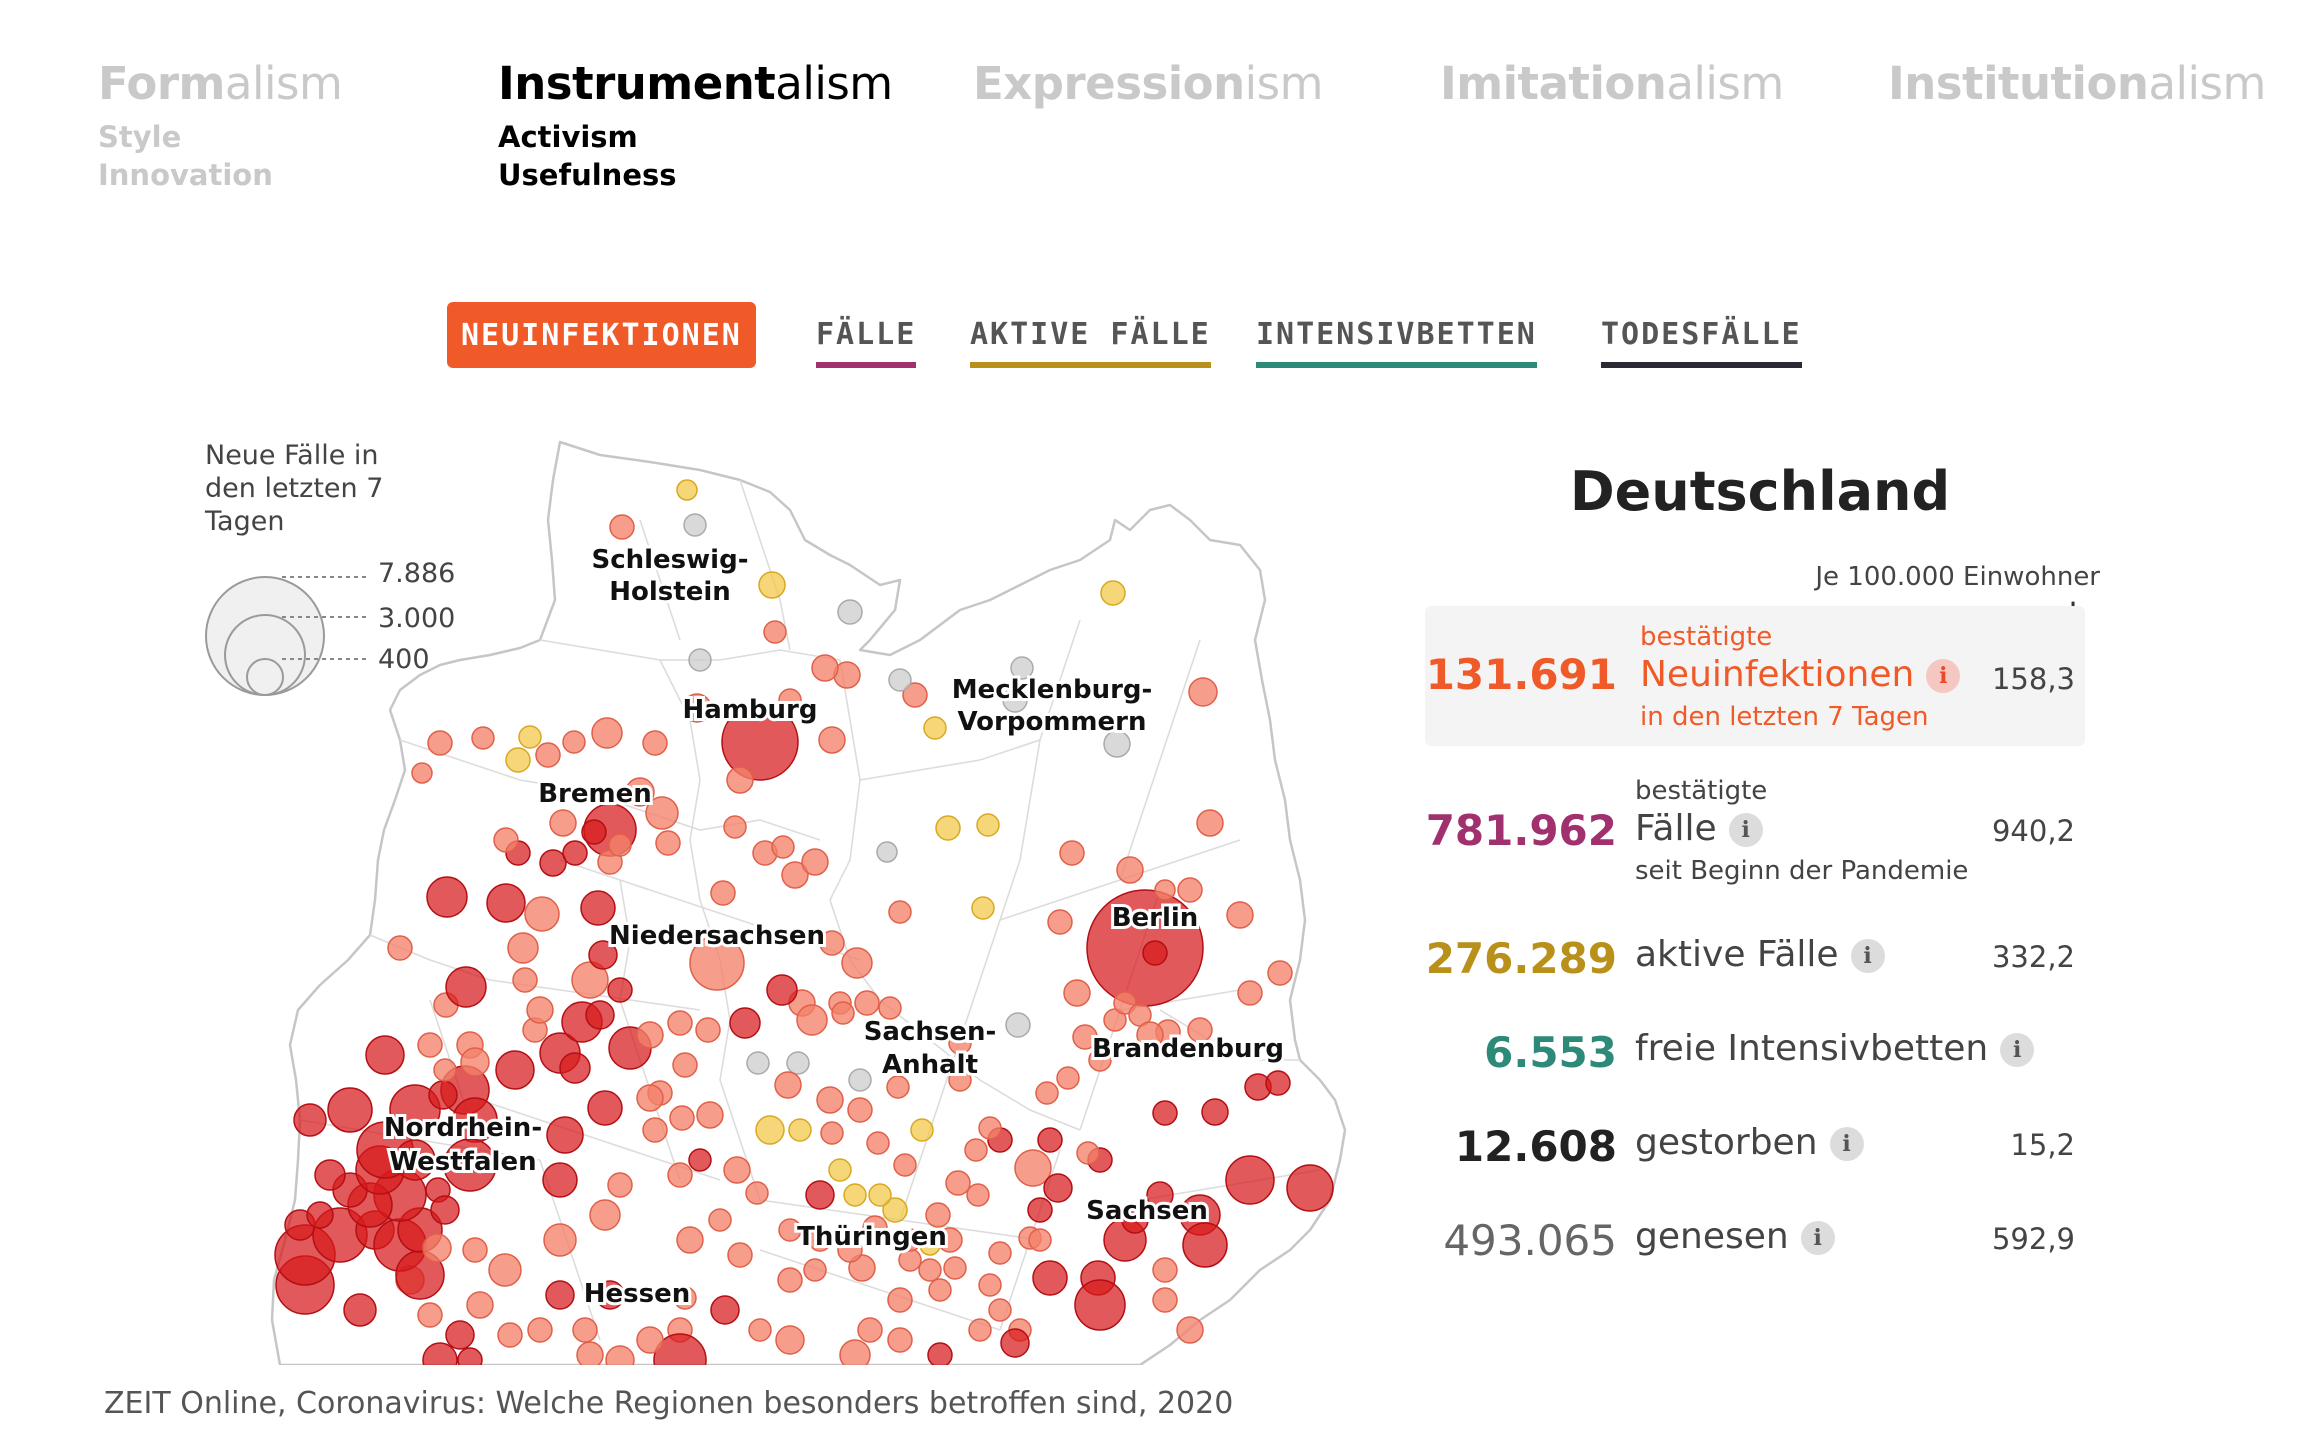 The width and height of the screenshot is (2311, 1444). I want to click on tab-faelle: FÄLLE, so click(866, 335).